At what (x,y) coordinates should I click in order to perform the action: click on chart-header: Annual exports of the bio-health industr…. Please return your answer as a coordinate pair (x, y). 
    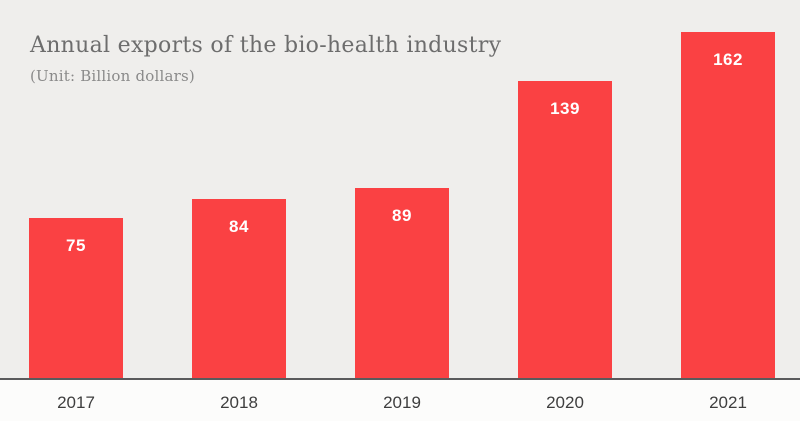
    Looking at the image, I should click on (265, 59).